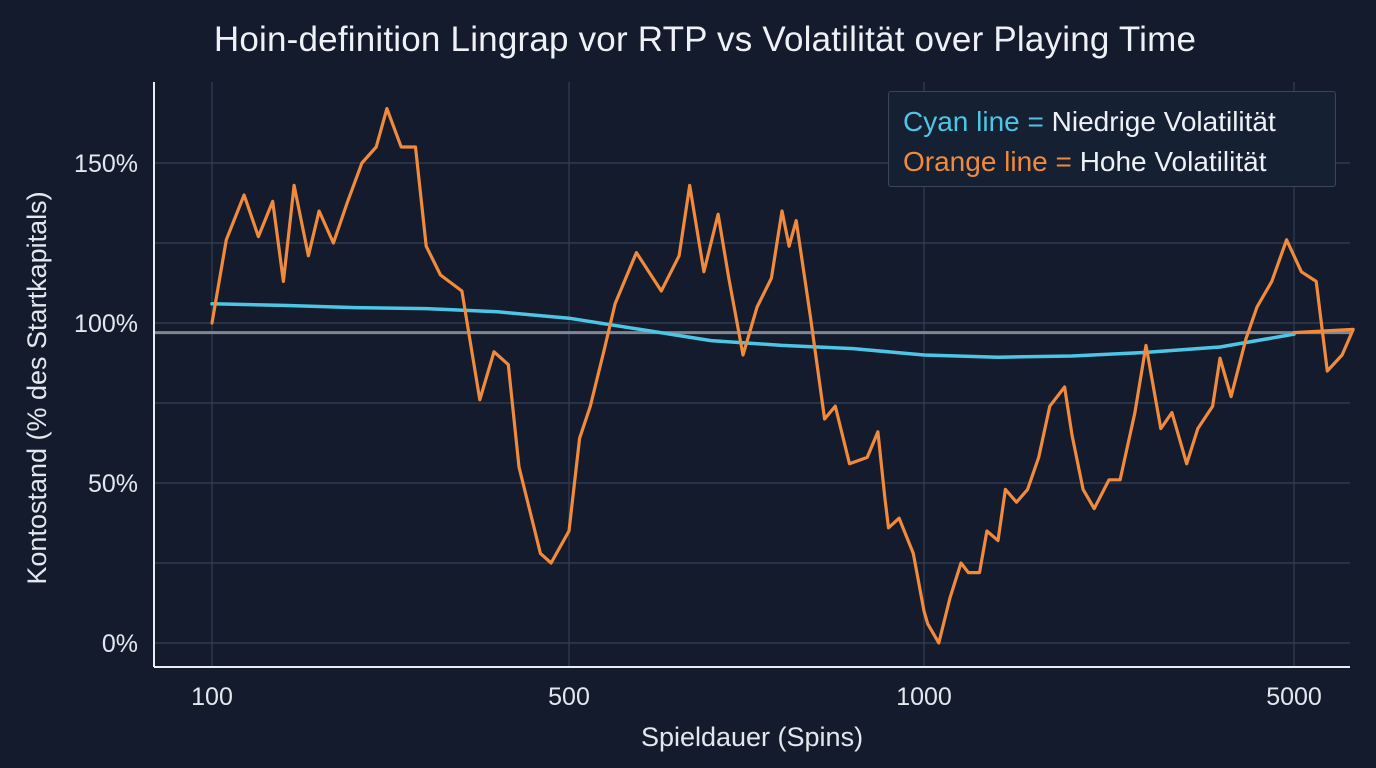  I want to click on y-tick-label: 50%, so click(113, 484).